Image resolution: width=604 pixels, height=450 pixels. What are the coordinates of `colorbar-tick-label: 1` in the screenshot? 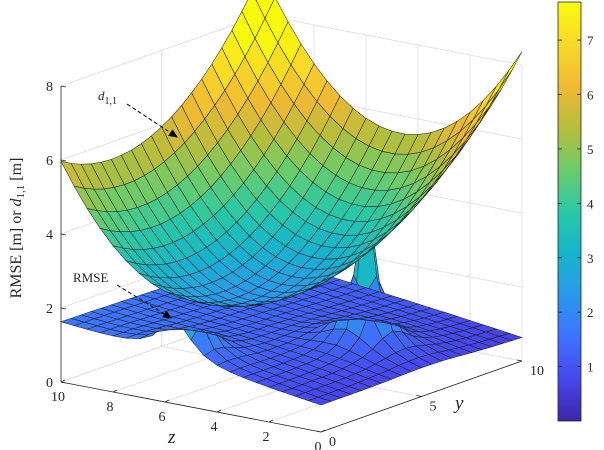 It's located at (590, 367).